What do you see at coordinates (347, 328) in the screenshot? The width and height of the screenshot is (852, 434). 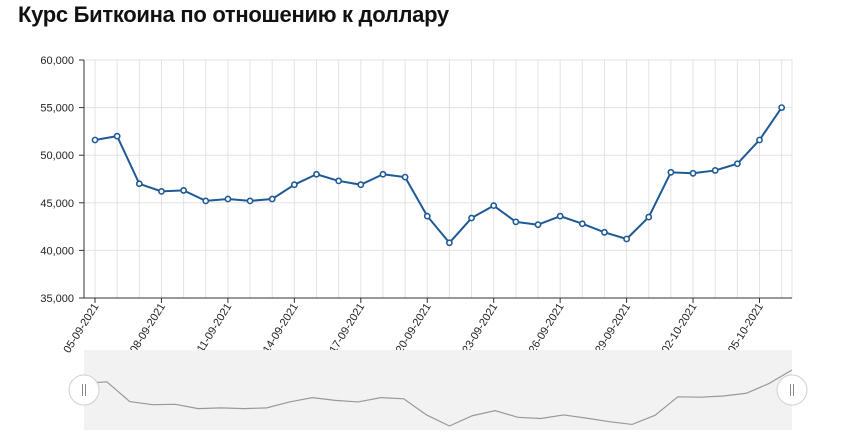 I see `x-tick-label: 17-09-2021` at bounding box center [347, 328].